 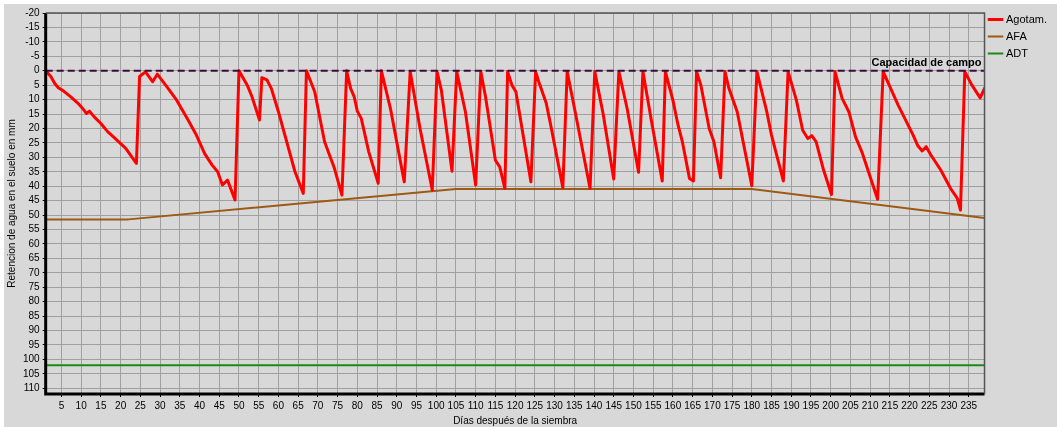 What do you see at coordinates (33, 12) in the screenshot?
I see `y-tick-label: -20` at bounding box center [33, 12].